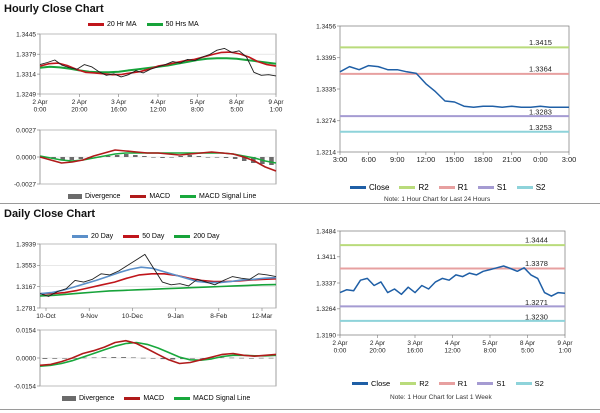 The image size is (600, 413). Describe the element at coordinates (326, 89) in the screenshot. I see `y-tick-label: 1.3335` at that location.